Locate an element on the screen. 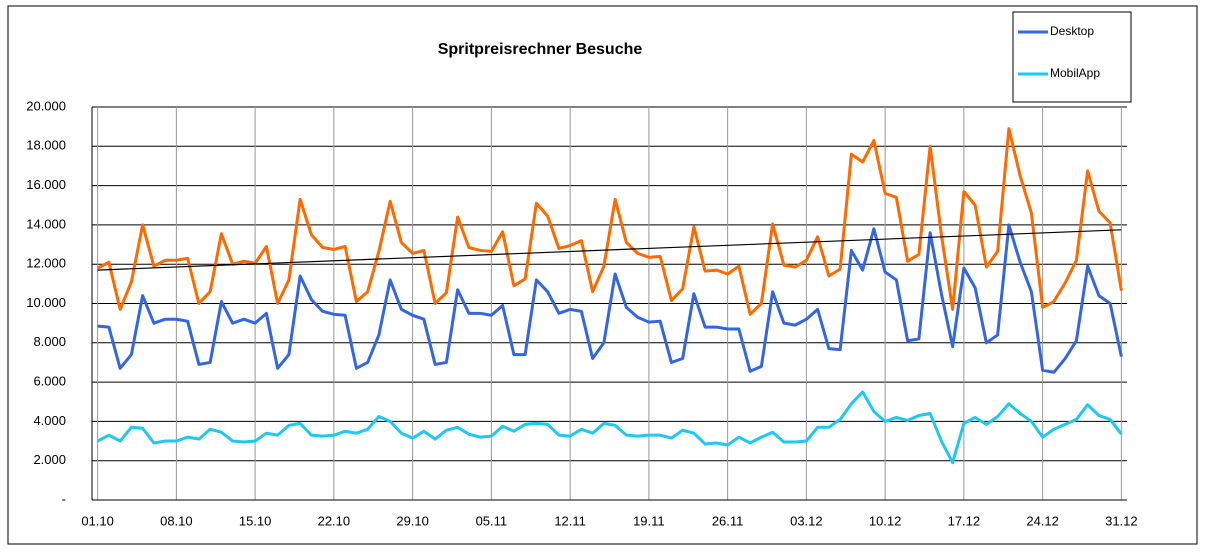 This screenshot has width=1205, height=552. x-tick-label: 19.11 is located at coordinates (649, 520).